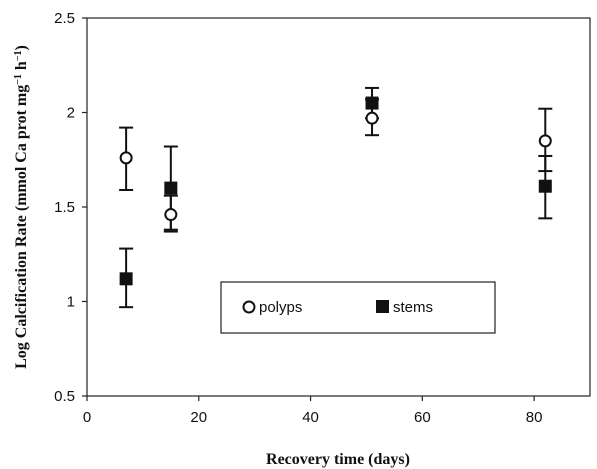 The width and height of the screenshot is (597, 469). What do you see at coordinates (64, 18) in the screenshot?
I see `y-tick-label: 2.5` at bounding box center [64, 18].